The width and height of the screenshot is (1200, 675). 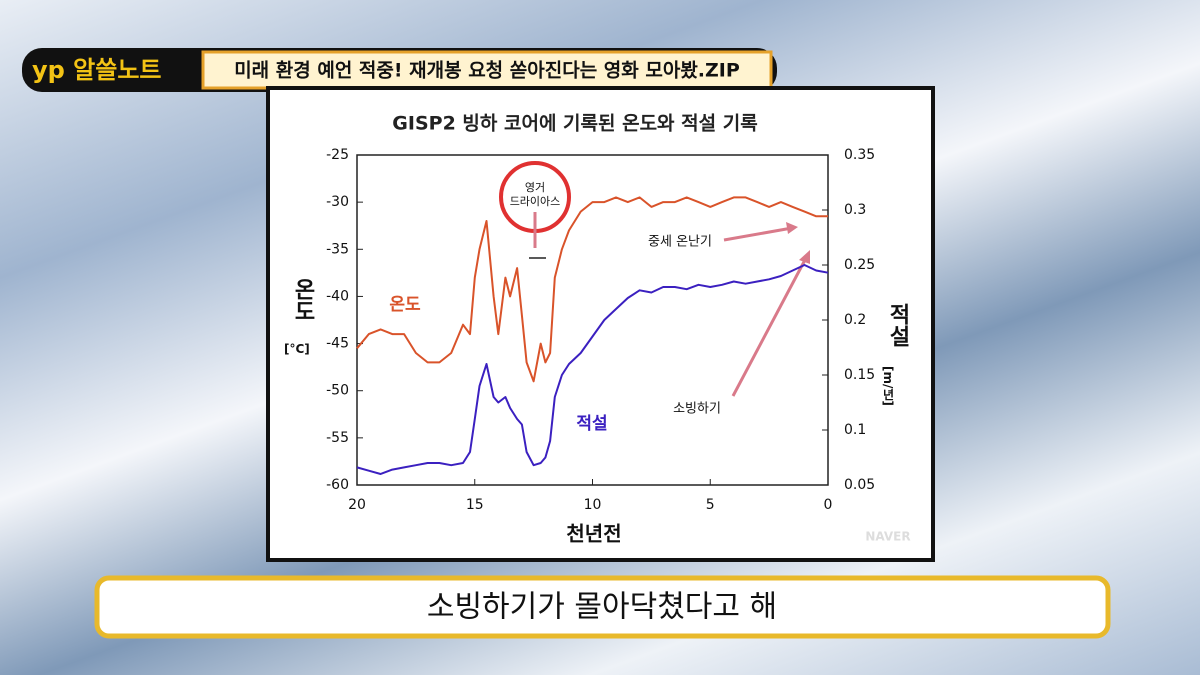 I want to click on y2-tick-label: 0.25, so click(x=859, y=265).